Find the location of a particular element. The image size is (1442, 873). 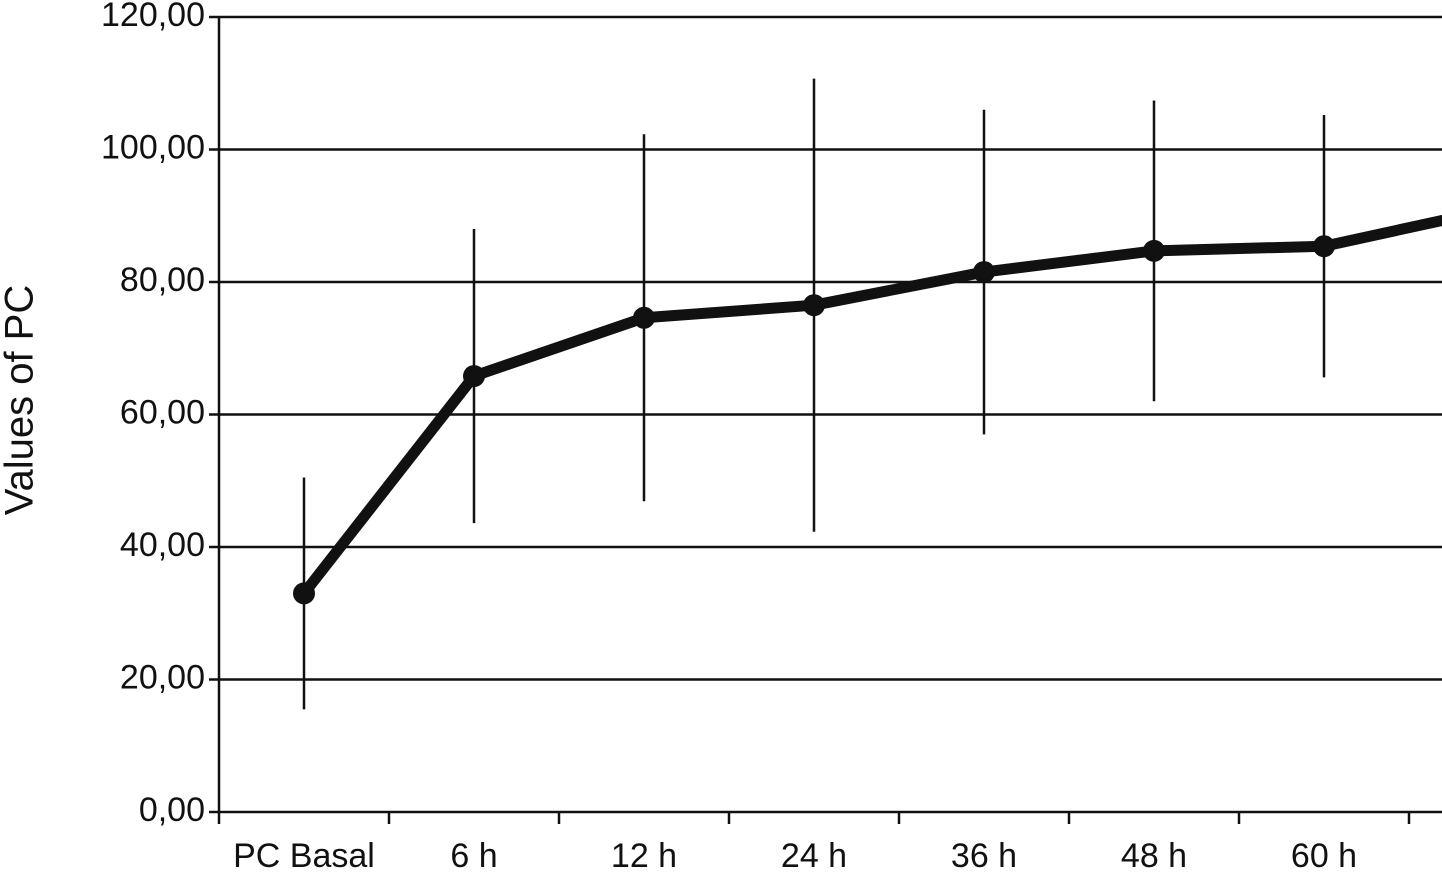

x-tick-label: 36 h is located at coordinates (984, 855).